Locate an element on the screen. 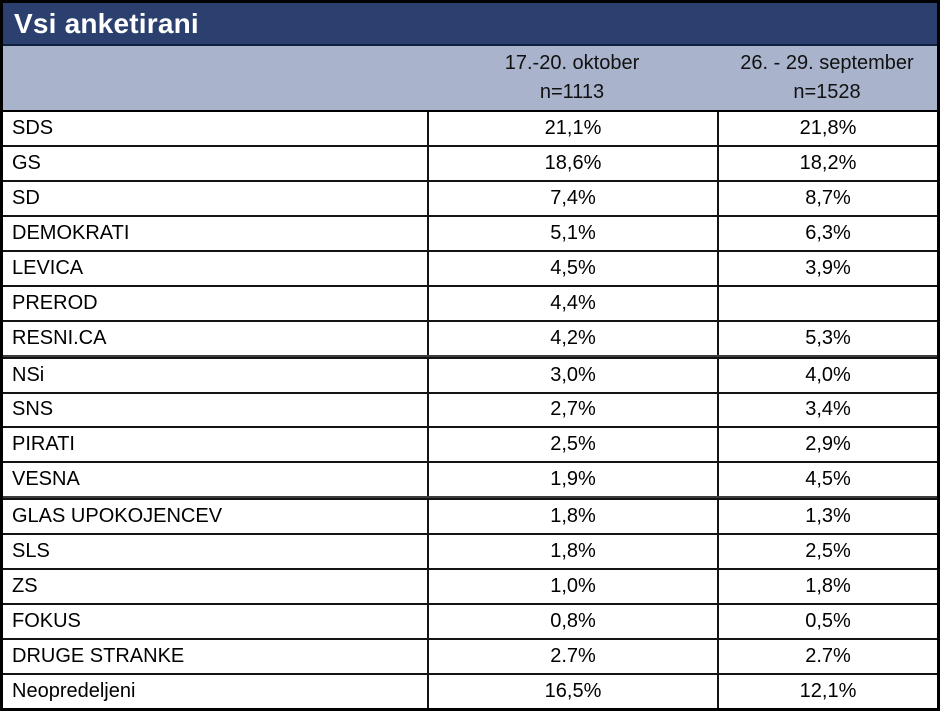  table-row: SD 7,4% 8,7% is located at coordinates (470, 197).